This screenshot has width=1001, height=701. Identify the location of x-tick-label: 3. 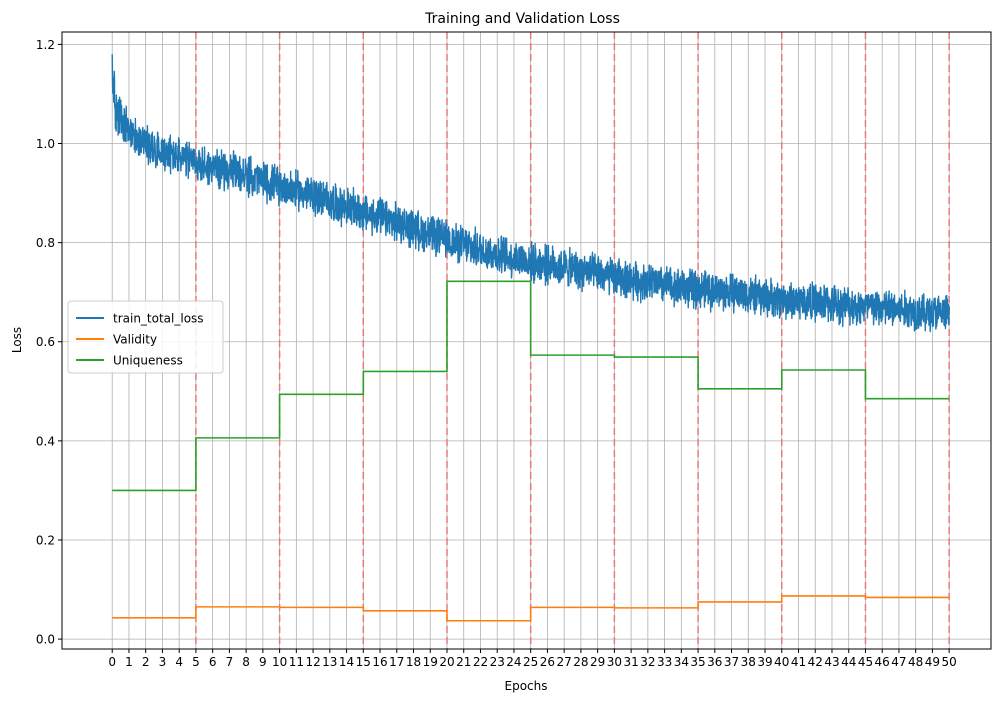
(163, 662).